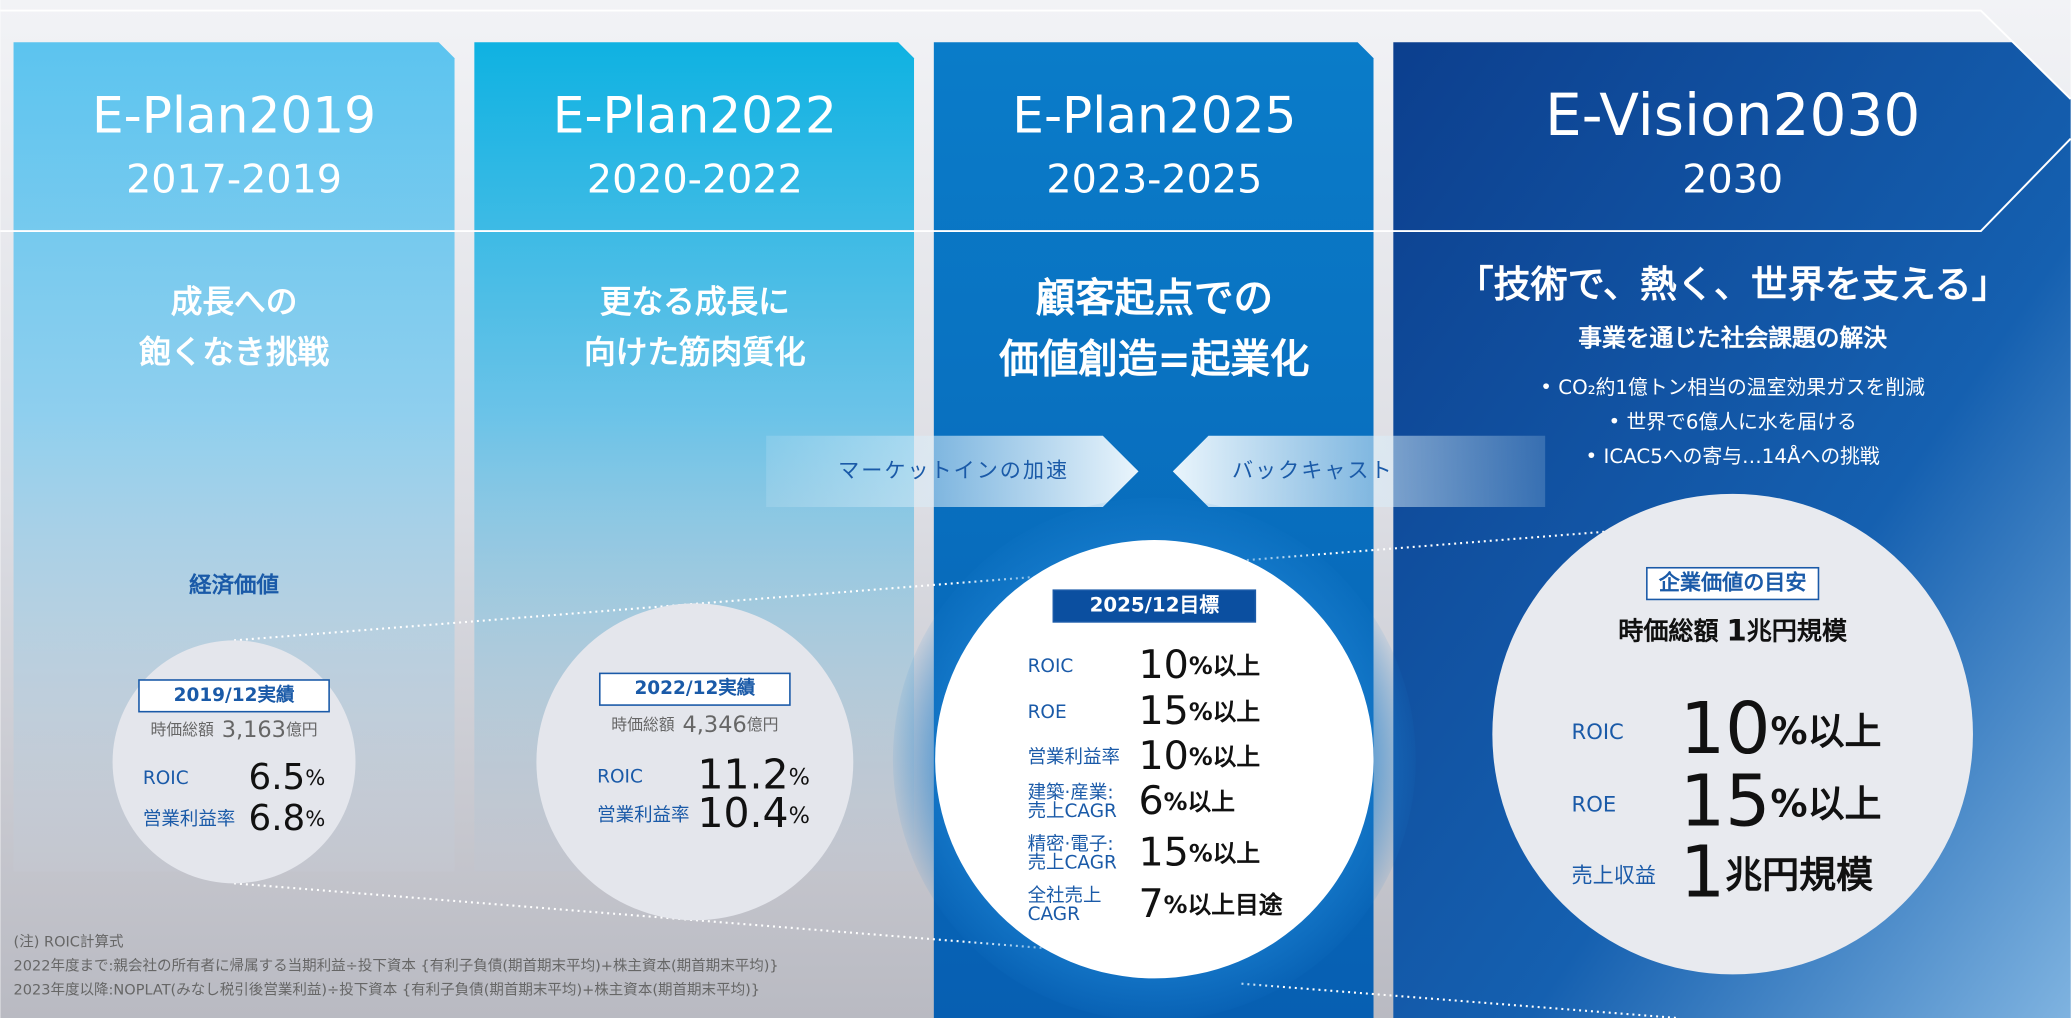 The width and height of the screenshot is (2071, 1018). What do you see at coordinates (1742, 455) in the screenshot?
I see `bullet-text: ICAC5への寄与…14Åへの挑戦` at bounding box center [1742, 455].